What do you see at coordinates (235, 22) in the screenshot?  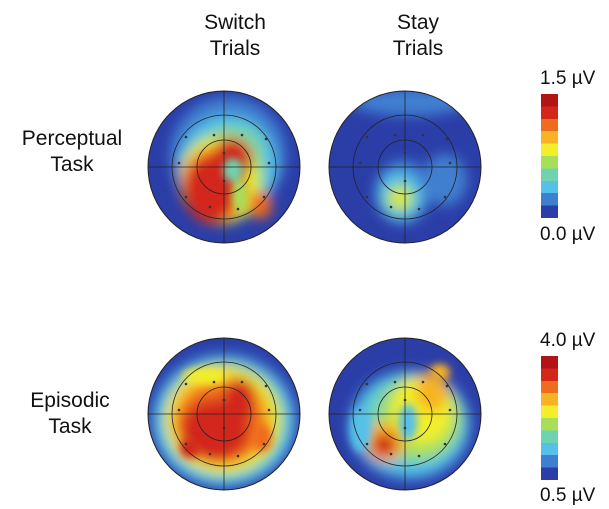 I see `column-header-switch-line1: Switch` at bounding box center [235, 22].